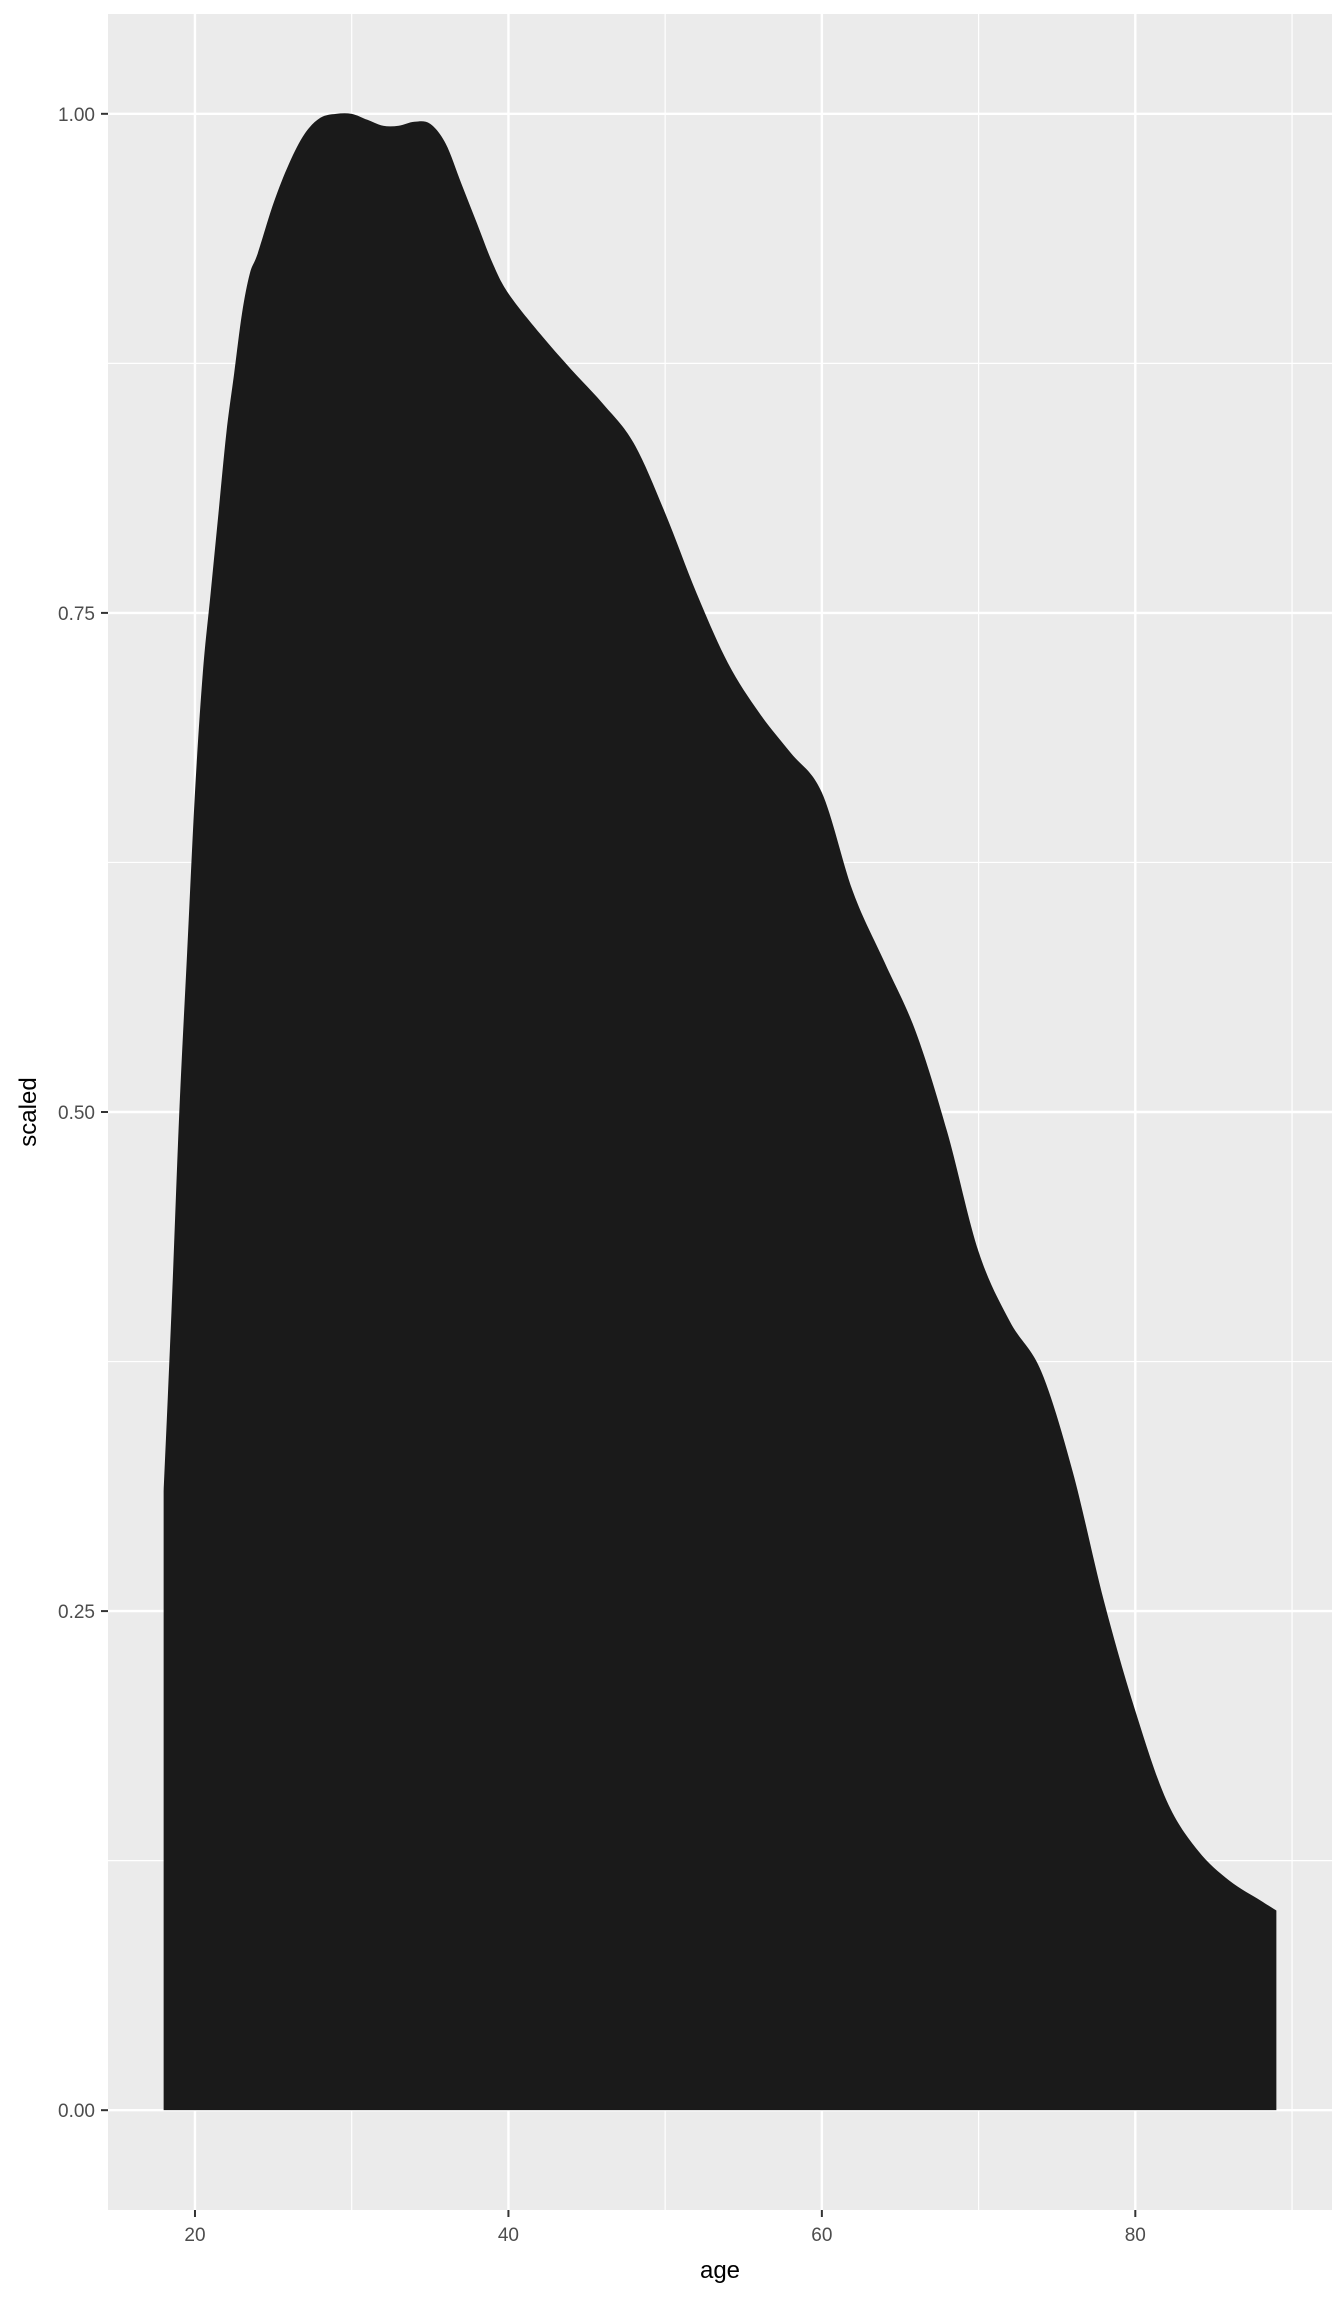 The width and height of the screenshot is (1344, 2304). I want to click on y-tick-label: 0.50, so click(76, 1113).